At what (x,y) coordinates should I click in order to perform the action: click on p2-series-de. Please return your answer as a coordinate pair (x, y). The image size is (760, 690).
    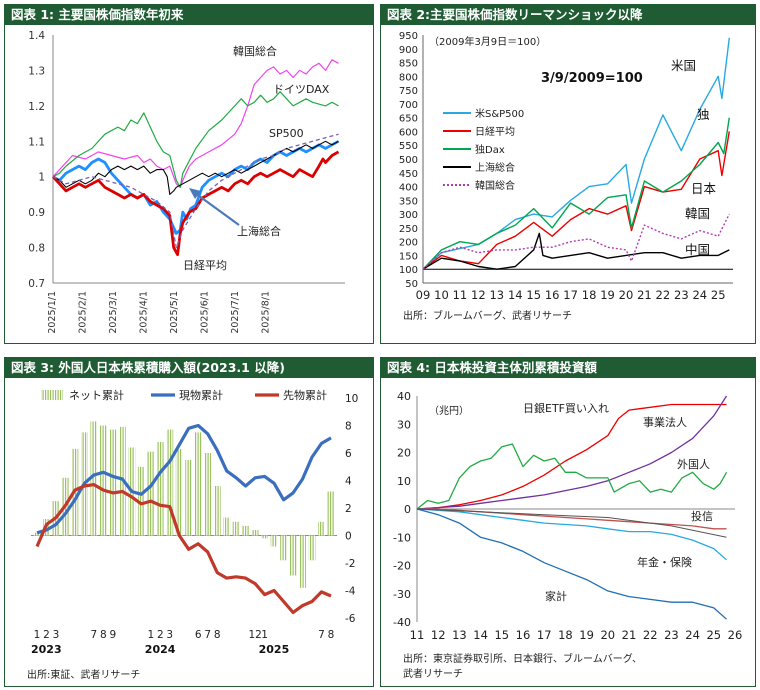
    Looking at the image, I should click on (576, 193).